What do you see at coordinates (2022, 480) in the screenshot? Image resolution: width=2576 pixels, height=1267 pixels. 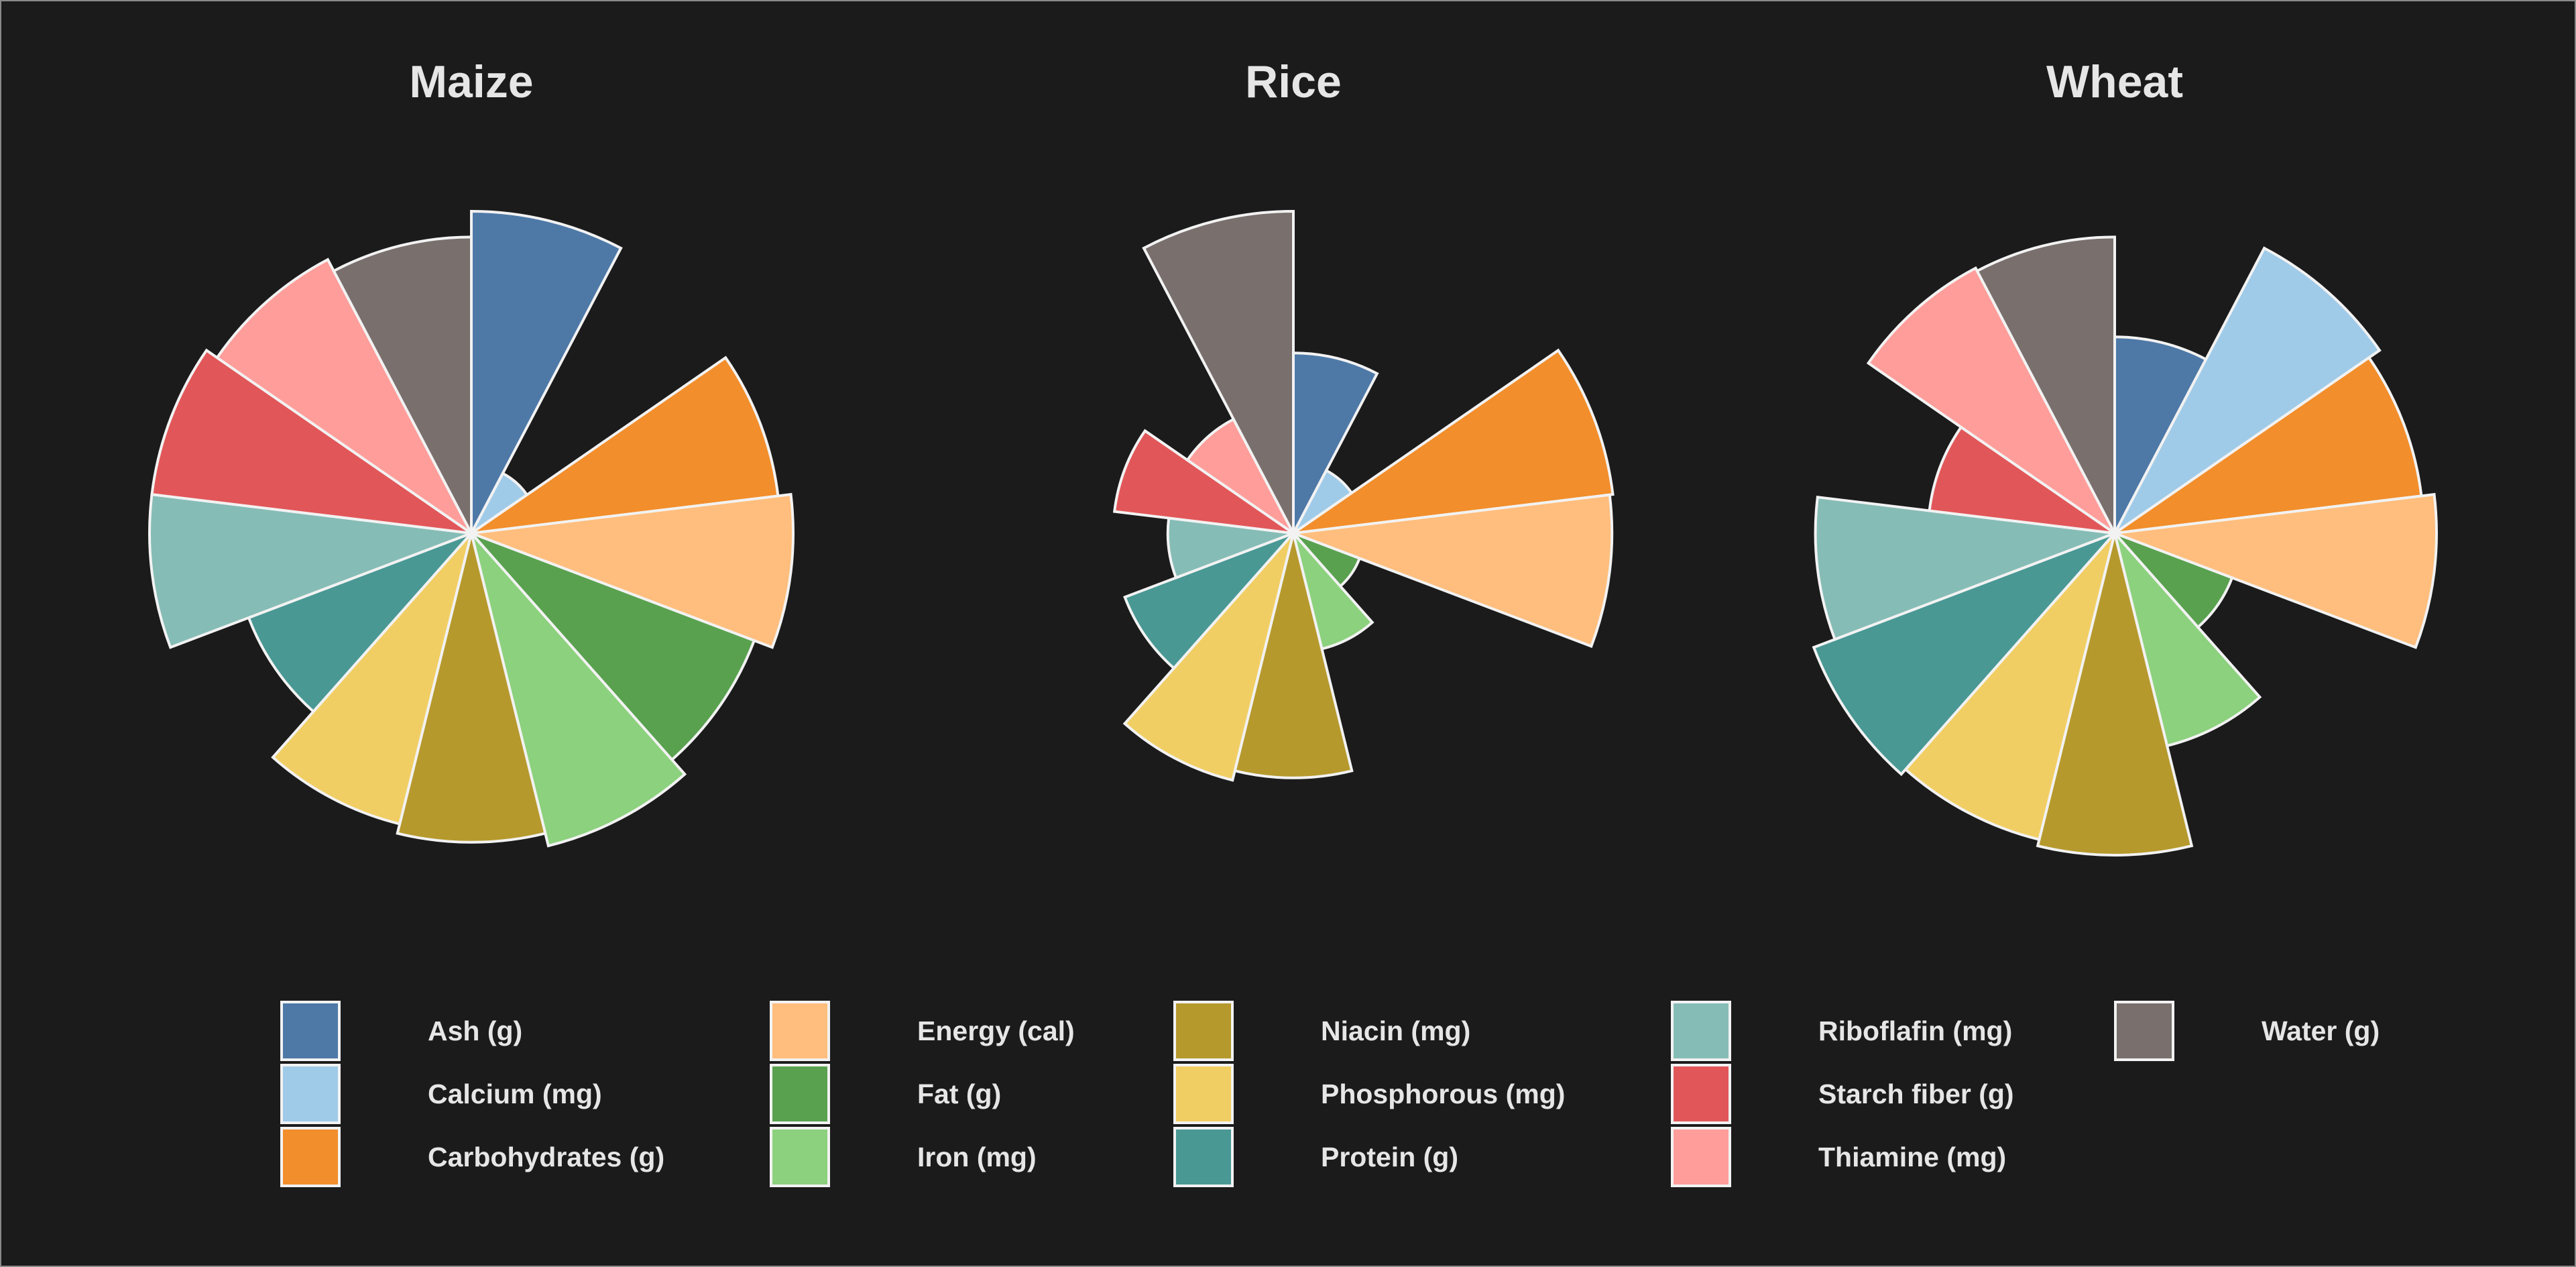 I see `wedge-wheat-starch-fiber-g` at bounding box center [2022, 480].